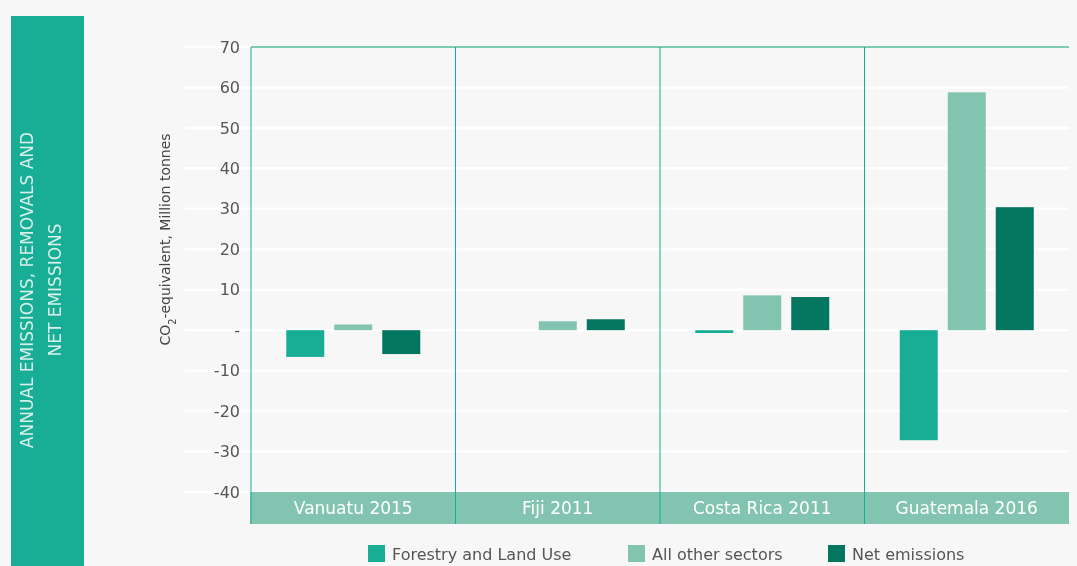 The width and height of the screenshot is (1077, 566). What do you see at coordinates (229, 249) in the screenshot?
I see `y-tick-label: 20` at bounding box center [229, 249].